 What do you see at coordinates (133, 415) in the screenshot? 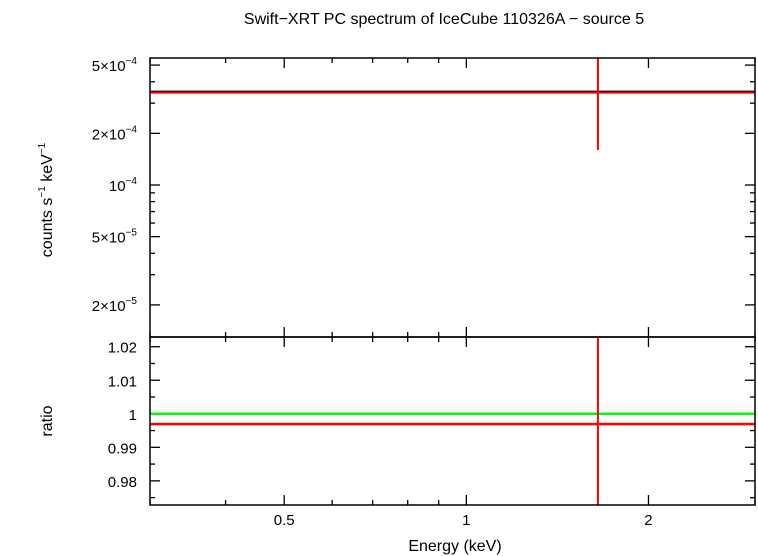
I see `y-tick-label: 1` at bounding box center [133, 415].